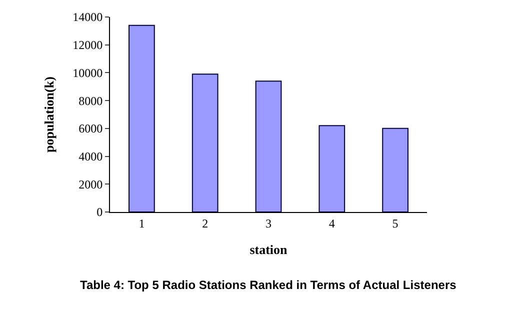 The image size is (527, 322). Describe the element at coordinates (395, 223) in the screenshot. I see `x-tick-label: 5` at that location.